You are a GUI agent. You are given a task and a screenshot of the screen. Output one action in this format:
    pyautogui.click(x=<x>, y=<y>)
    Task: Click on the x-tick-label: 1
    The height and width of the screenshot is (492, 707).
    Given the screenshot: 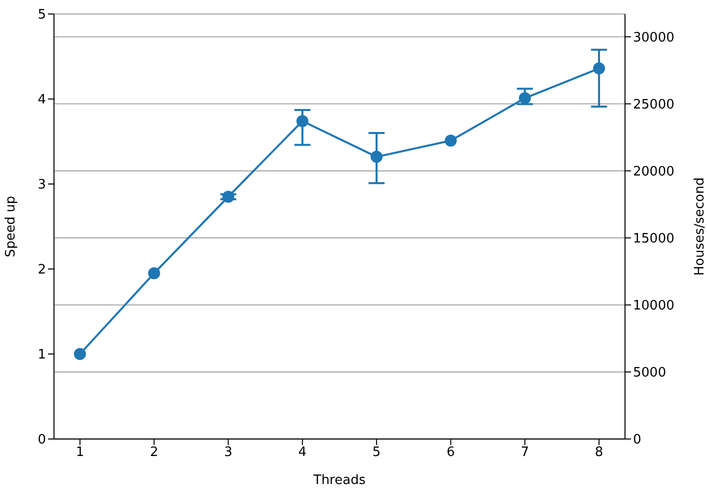 What is the action you would take?
    pyautogui.click(x=80, y=452)
    